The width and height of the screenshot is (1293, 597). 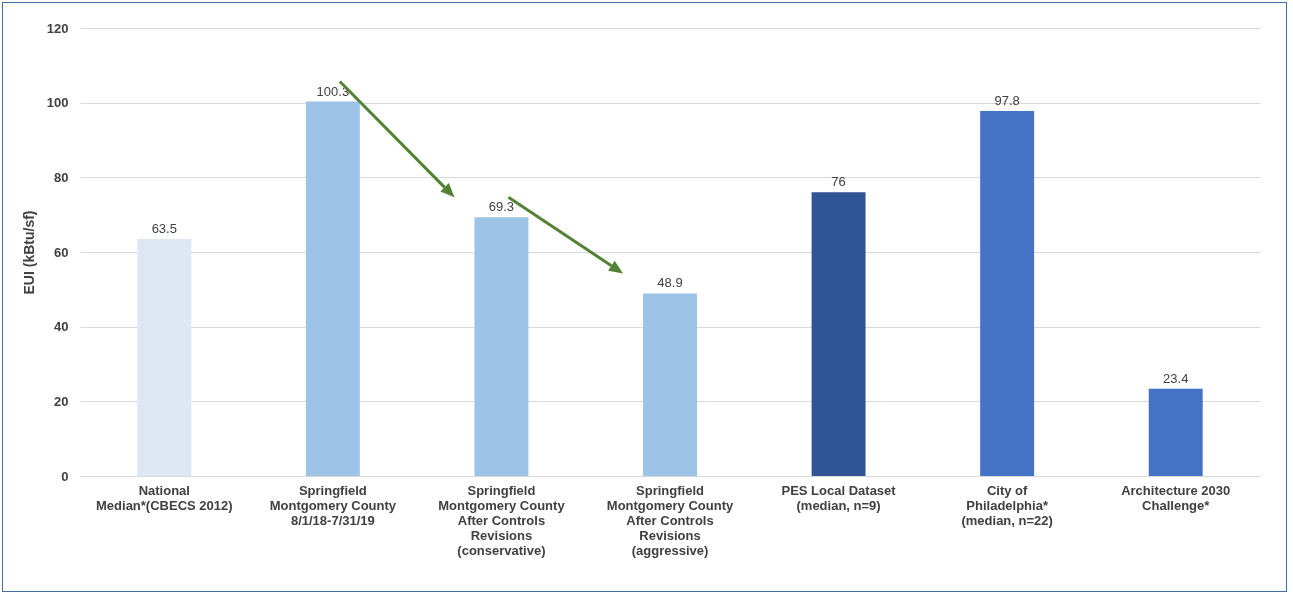 I want to click on x-tick-label: Springfield Montgomery County After Controls Revisions (conservative), so click(x=502, y=520).